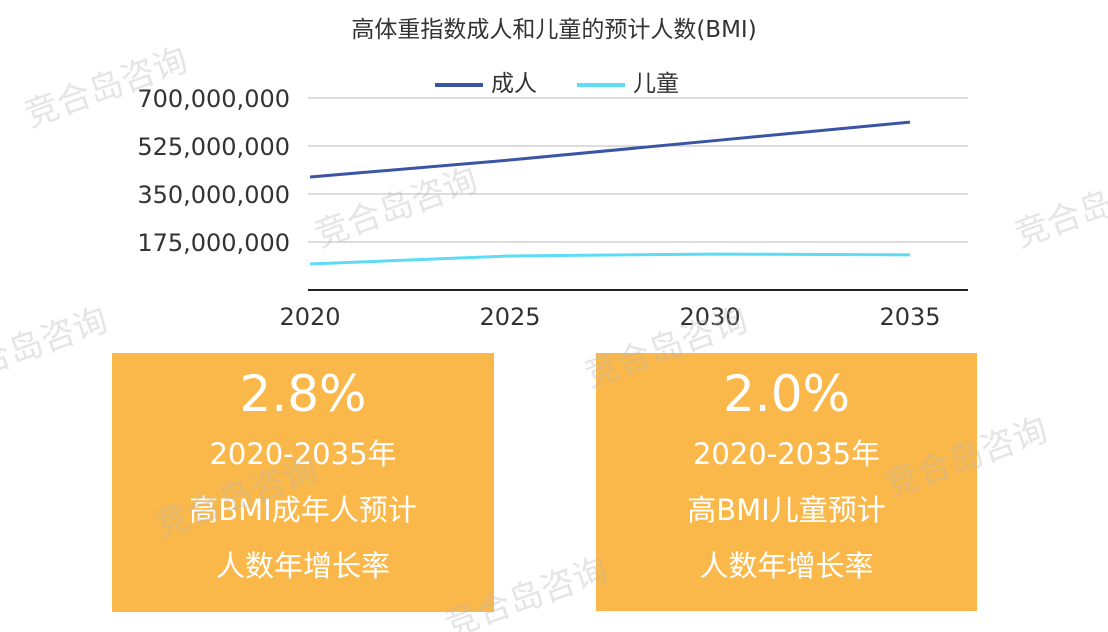 The width and height of the screenshot is (1108, 632). What do you see at coordinates (303, 394) in the screenshot?
I see `card-value: 2.8%` at bounding box center [303, 394].